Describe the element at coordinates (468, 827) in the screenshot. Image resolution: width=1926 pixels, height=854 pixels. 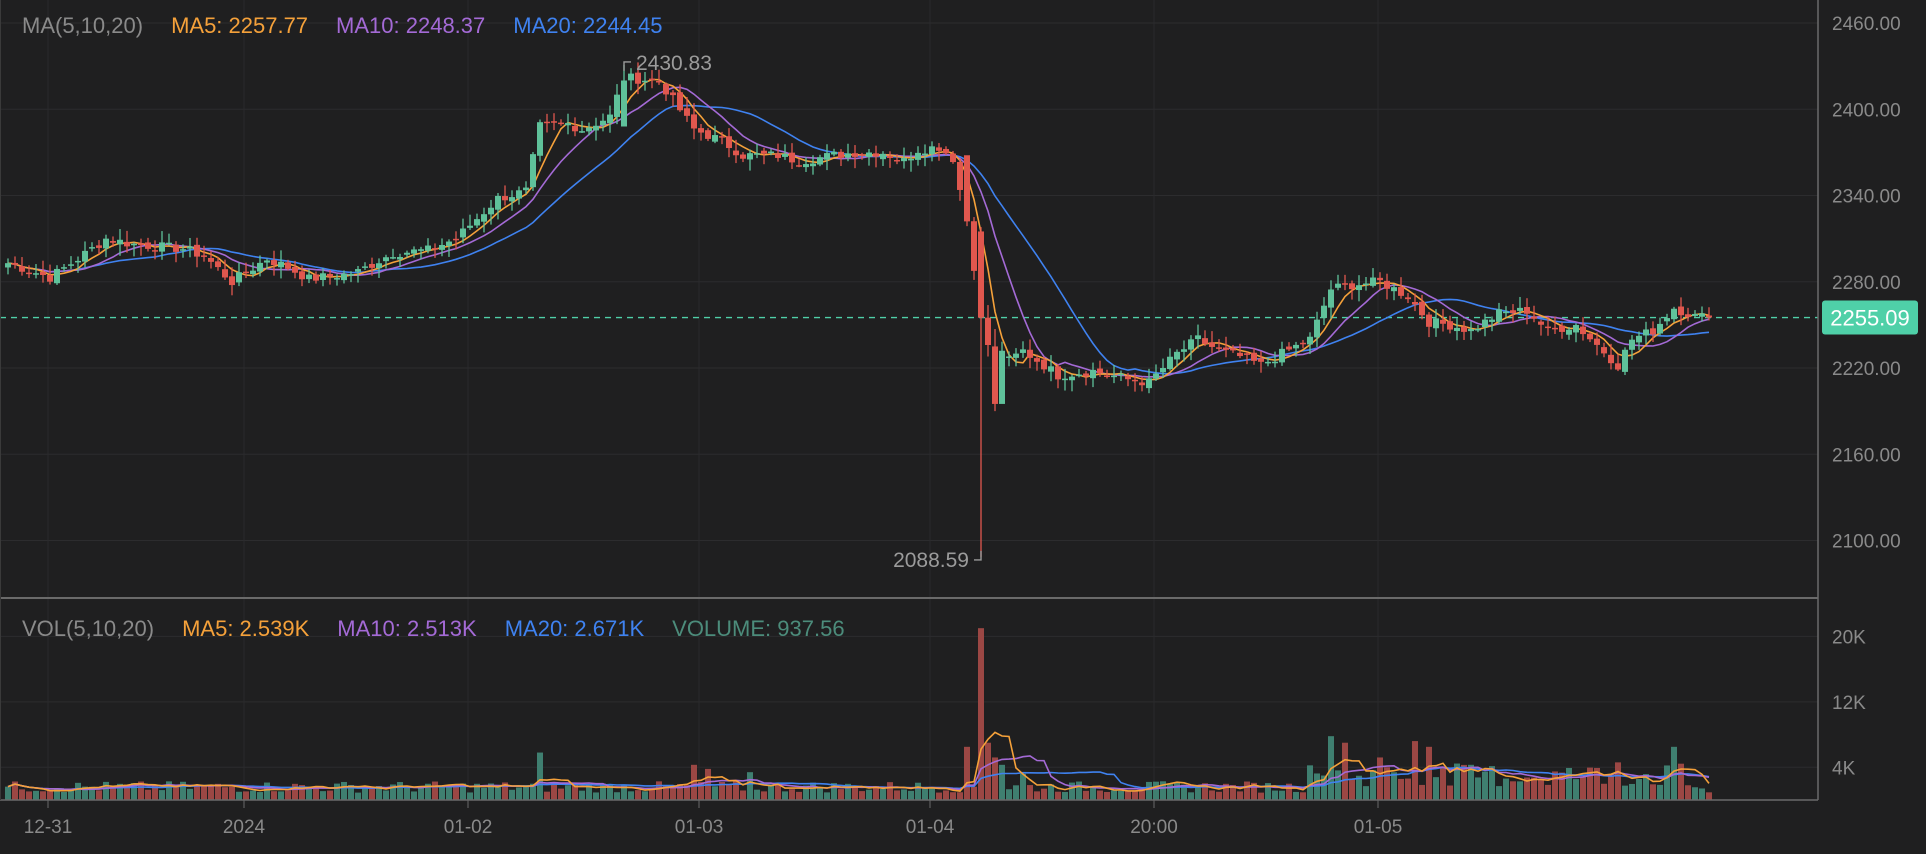
I see `time-tick-label: 01-02` at that location.